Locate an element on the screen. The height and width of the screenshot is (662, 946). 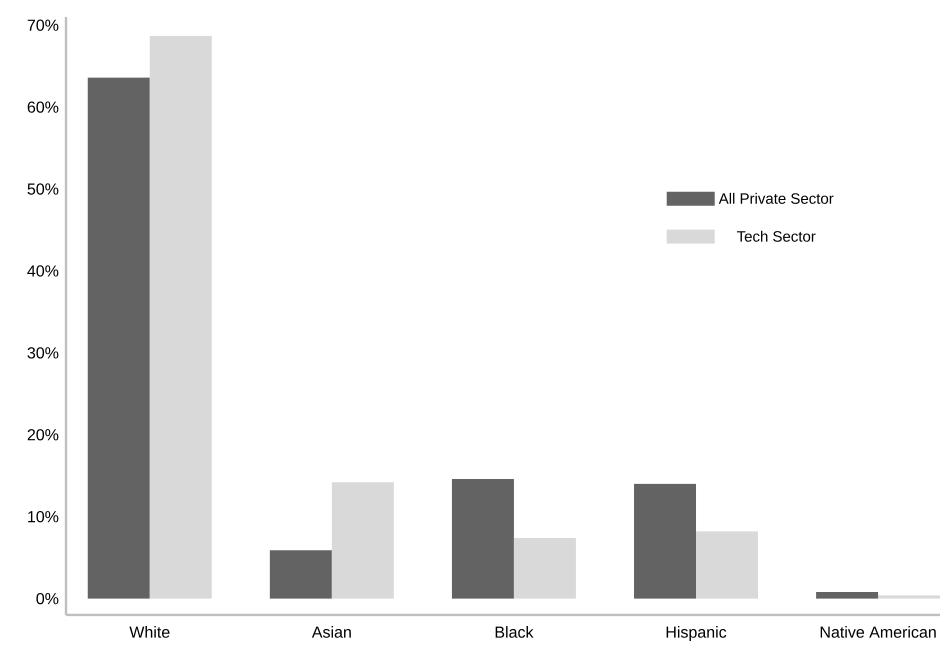
legend-label: All Private Sector is located at coordinates (776, 198).